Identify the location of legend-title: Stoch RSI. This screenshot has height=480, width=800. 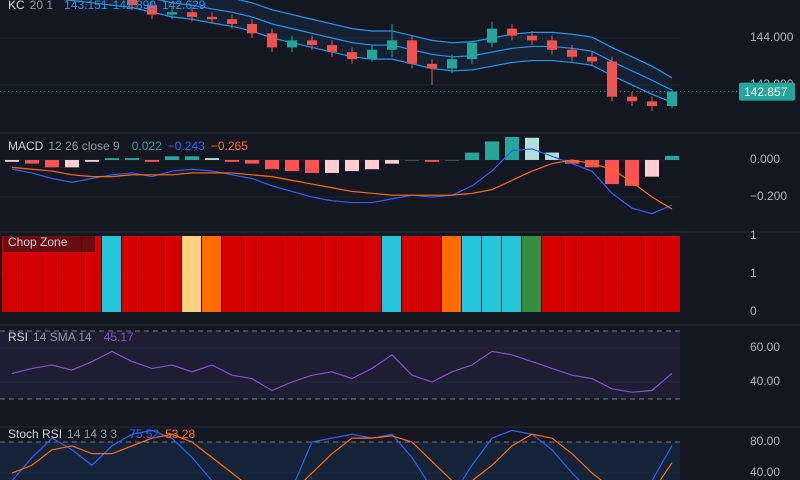
(35, 434).